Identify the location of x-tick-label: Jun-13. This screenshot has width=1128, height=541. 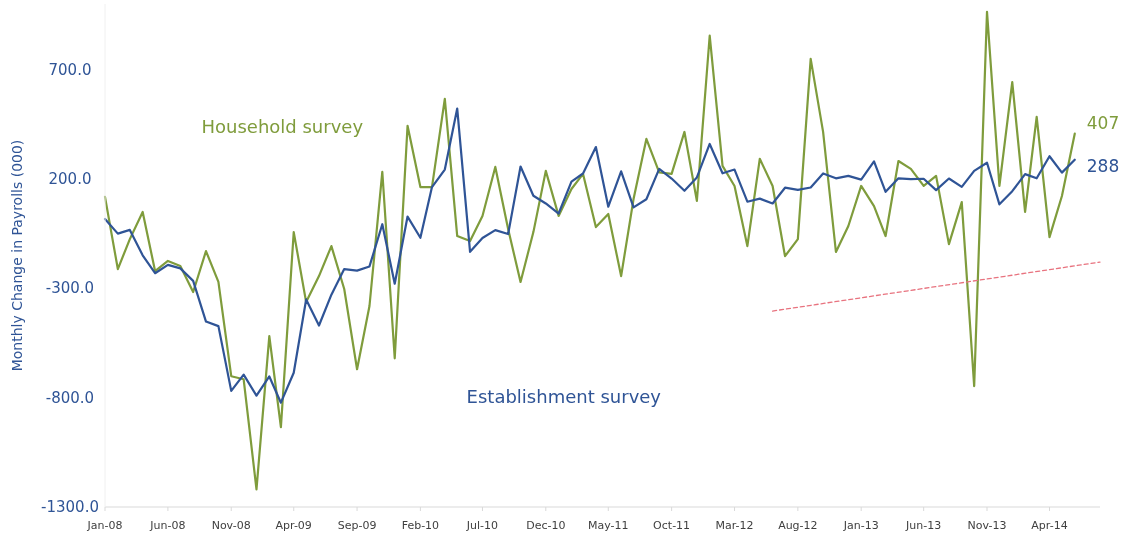
(923, 525).